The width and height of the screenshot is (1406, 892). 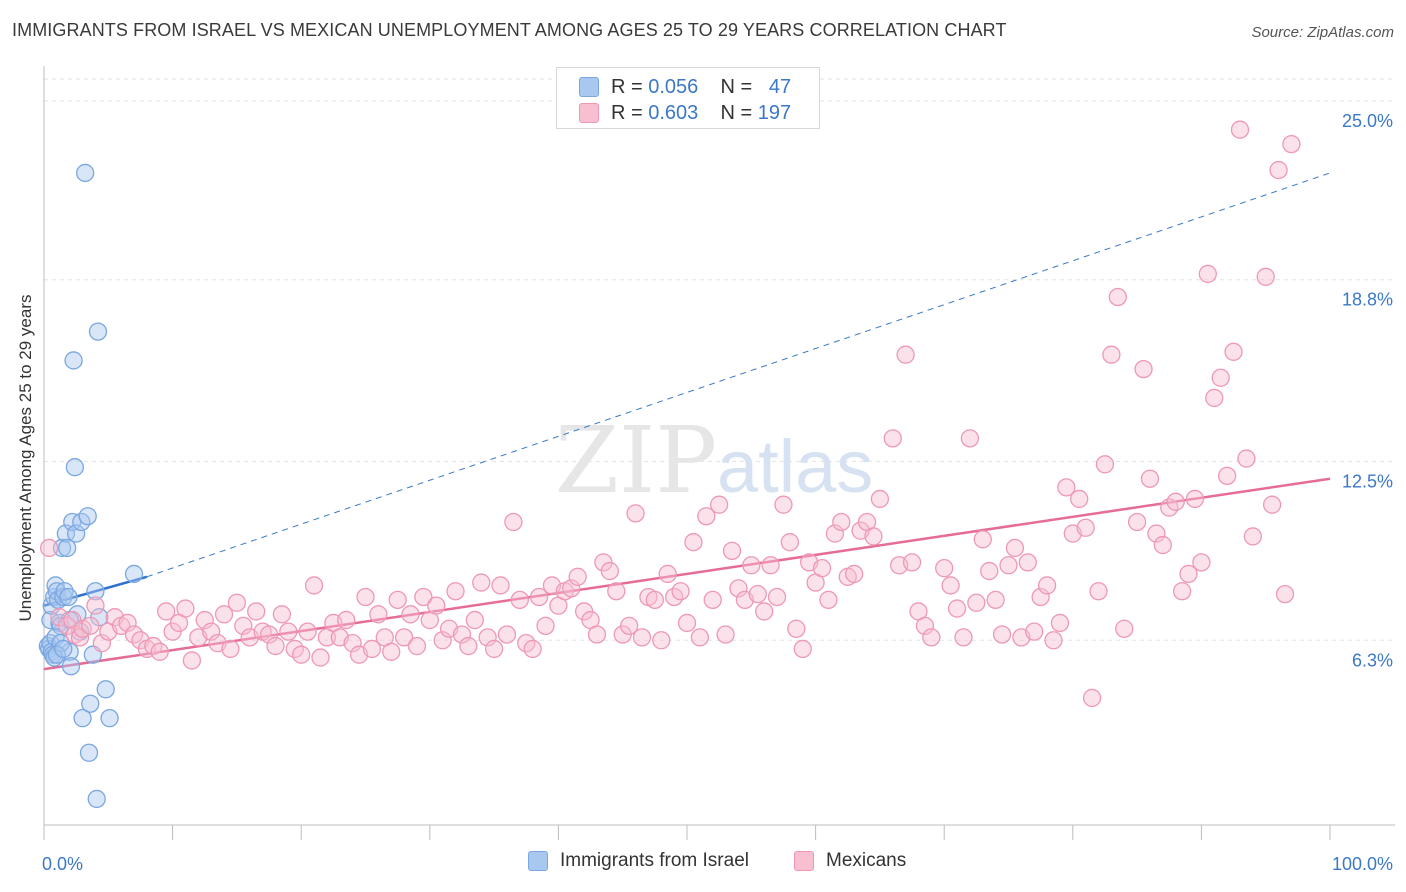 What do you see at coordinates (636, 460) in the screenshot?
I see `watermark-zip: ZIP` at bounding box center [636, 460].